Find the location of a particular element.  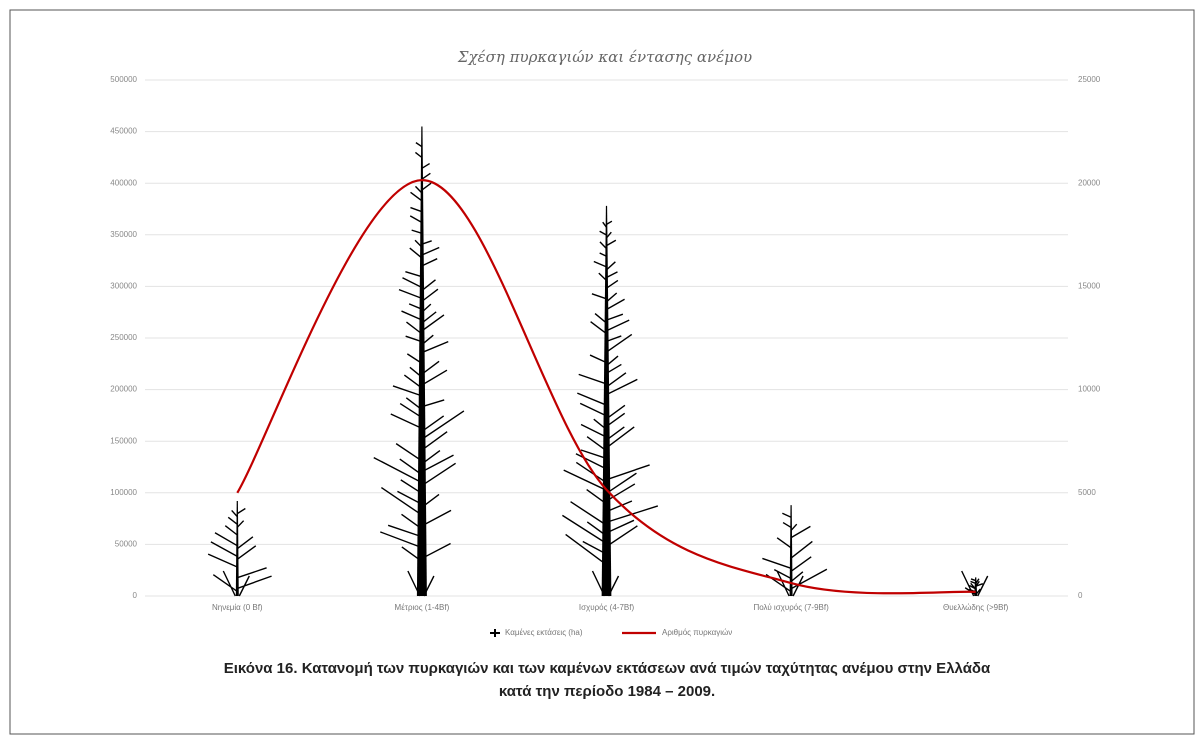

chart-title: Σχέση πυρκαγιών και έντασης ανέμου is located at coordinates (604, 57).